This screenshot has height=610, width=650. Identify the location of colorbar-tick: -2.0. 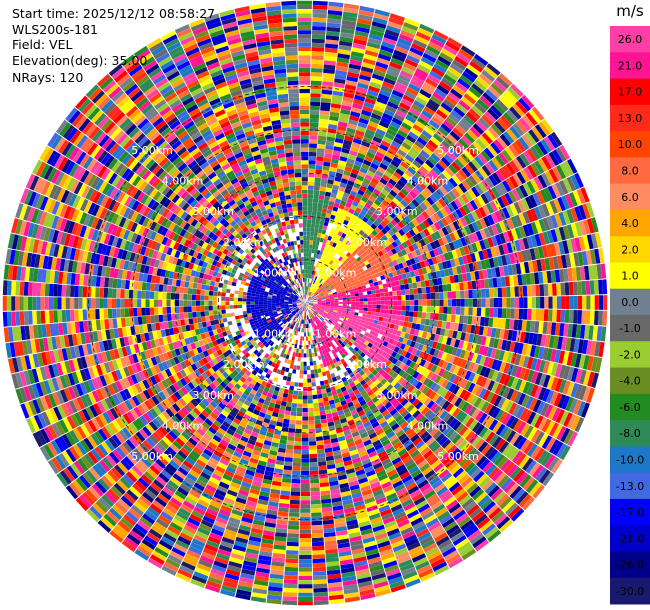
(629, 354).